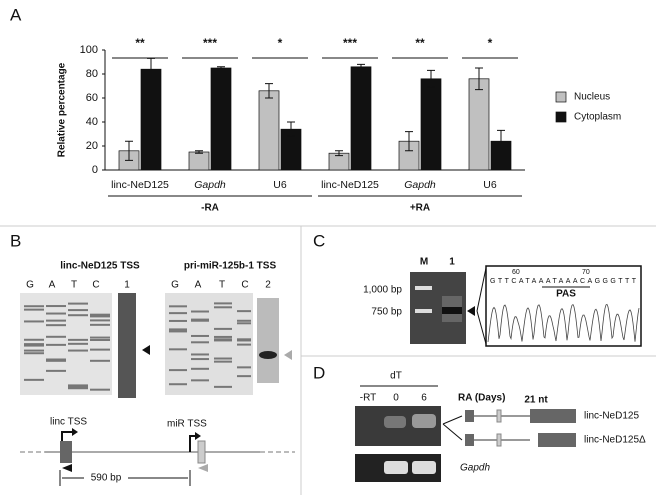 This screenshot has width=656, height=495. Describe the element at coordinates (368, 398) in the screenshot. I see `lane-label: -RT` at that location.